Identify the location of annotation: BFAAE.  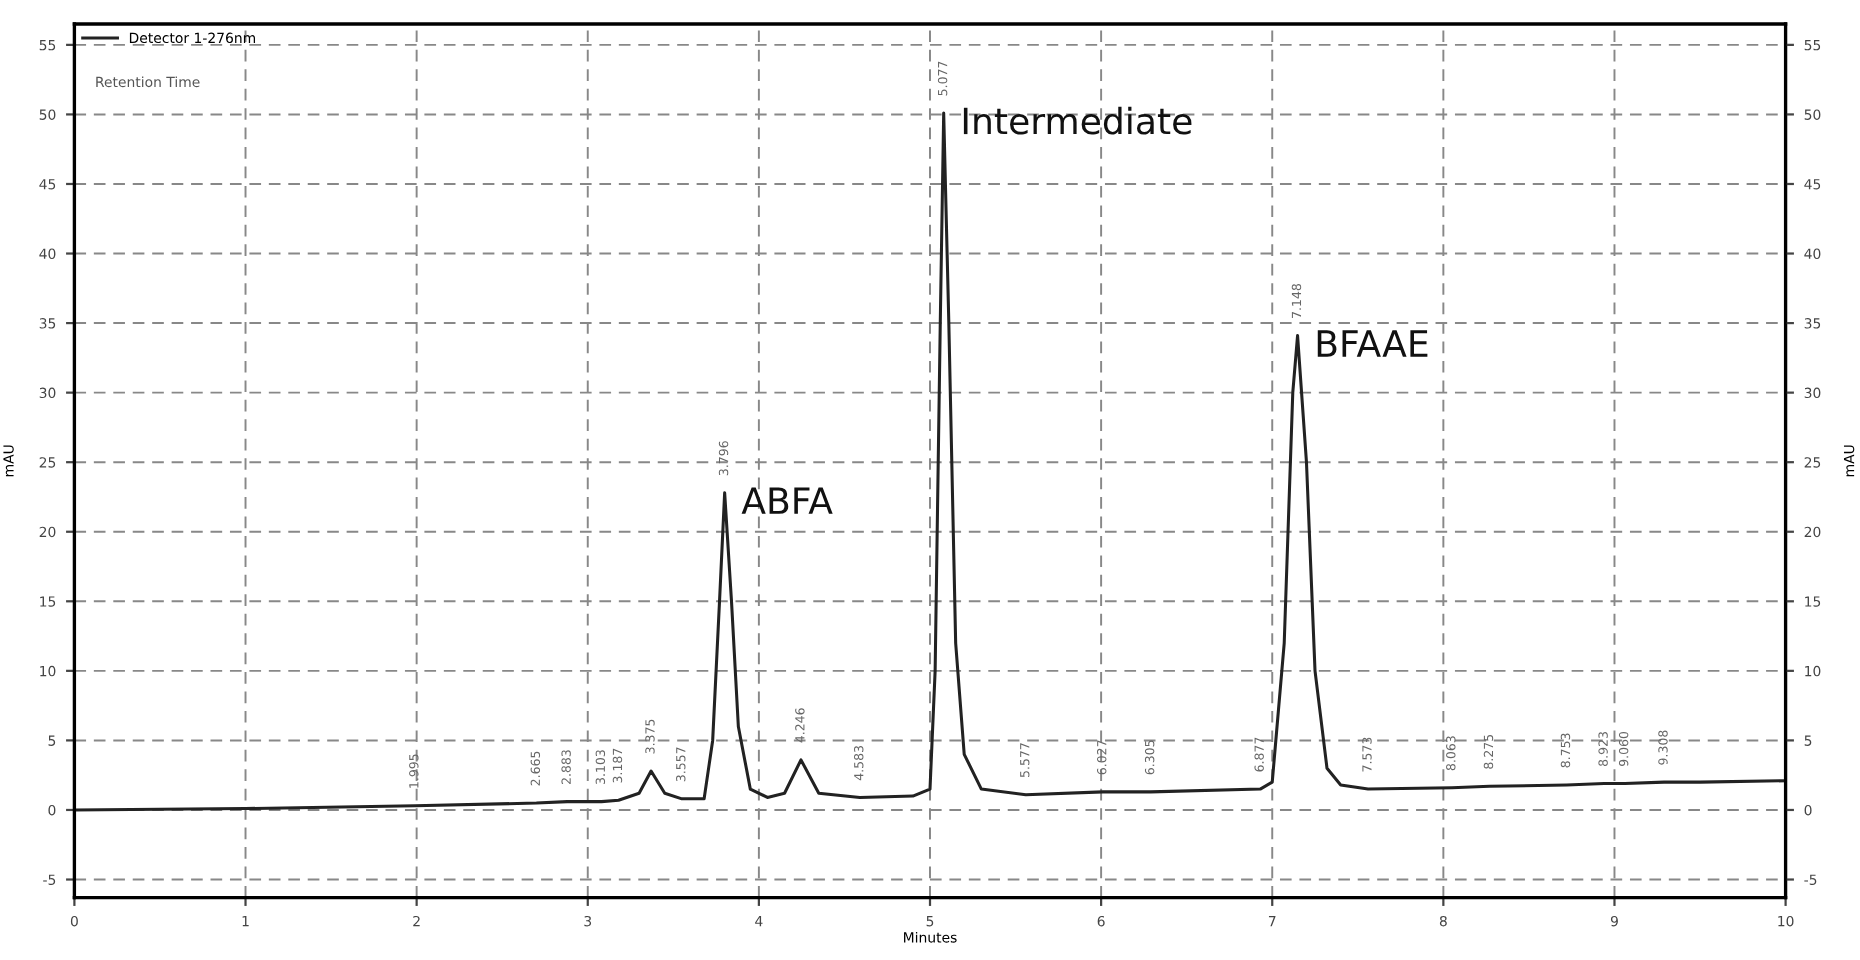
(1372, 343).